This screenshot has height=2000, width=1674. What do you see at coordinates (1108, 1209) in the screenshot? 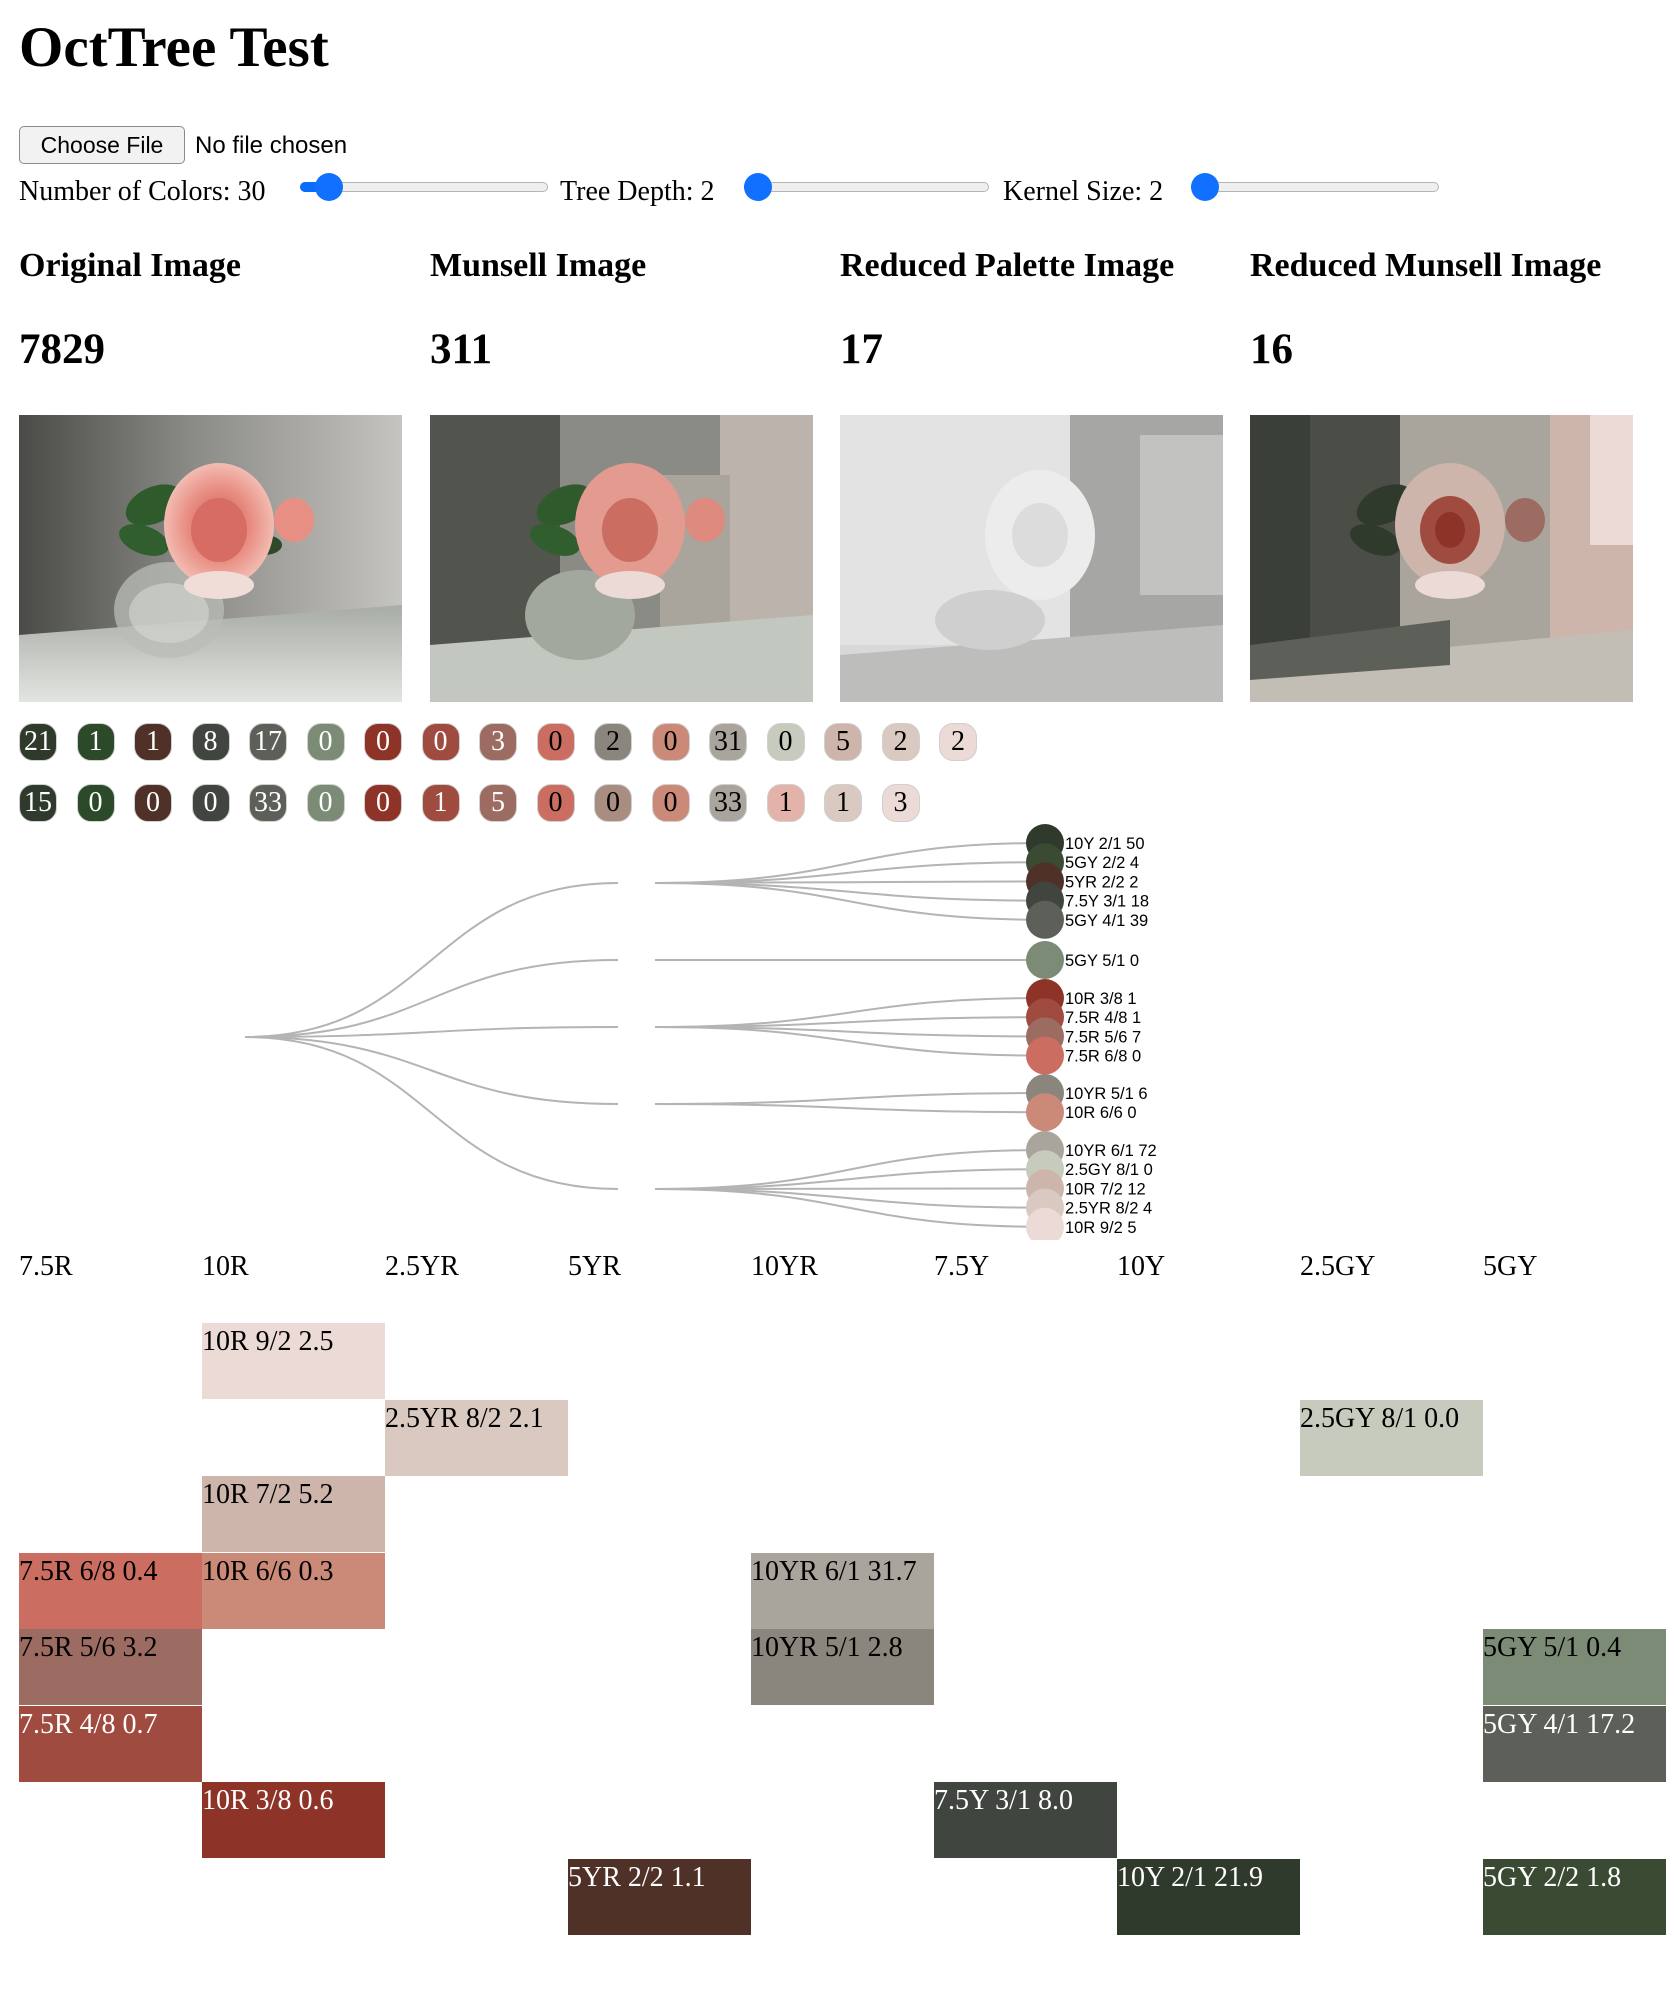
I see `tree-leaf-label: 2.5YR 8/2 4` at bounding box center [1108, 1209].